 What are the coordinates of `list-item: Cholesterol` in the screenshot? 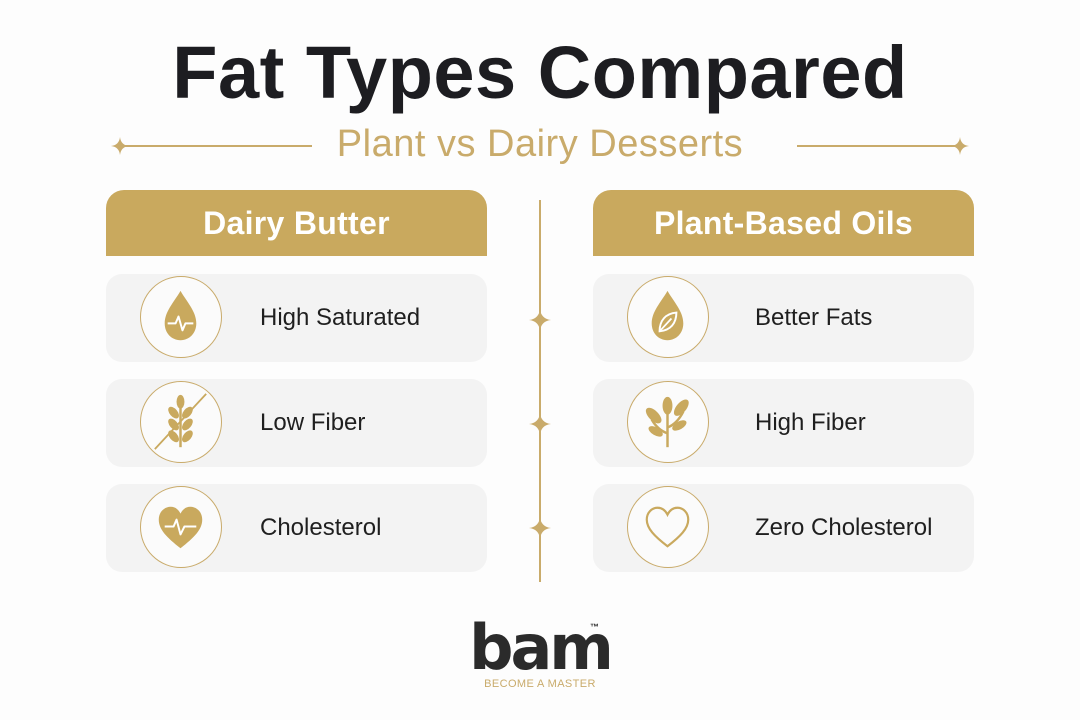 It's located at (296, 528).